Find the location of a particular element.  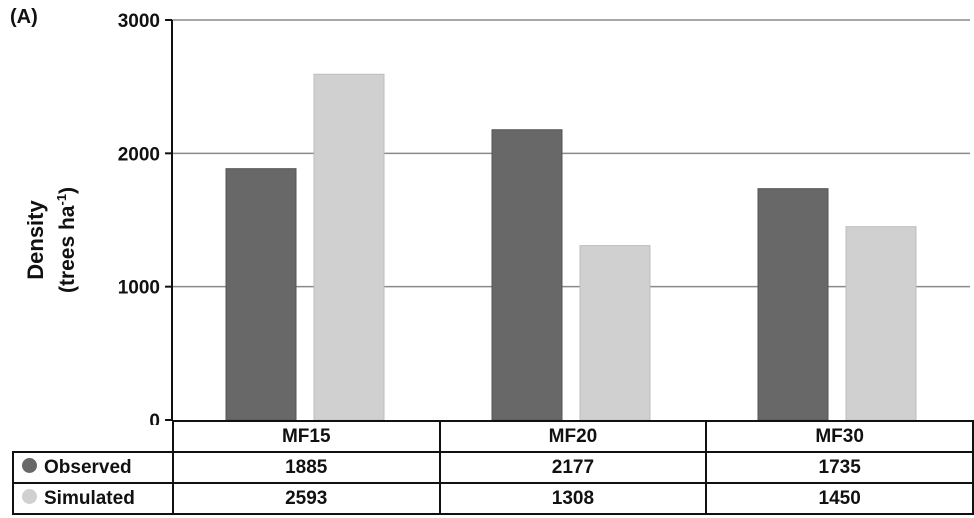

table-cell-observed-mf15: 1885 is located at coordinates (306, 467).